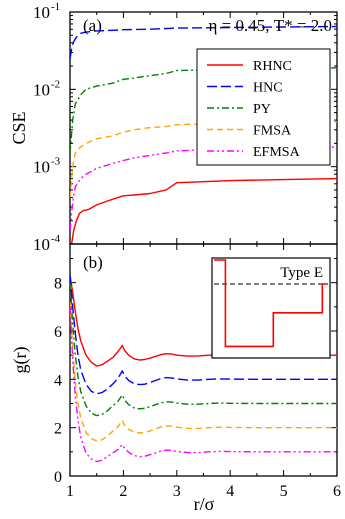 This screenshot has width=345, height=519. I want to click on cse-title: η = 0.45, T* = 2.0, so click(270, 25).